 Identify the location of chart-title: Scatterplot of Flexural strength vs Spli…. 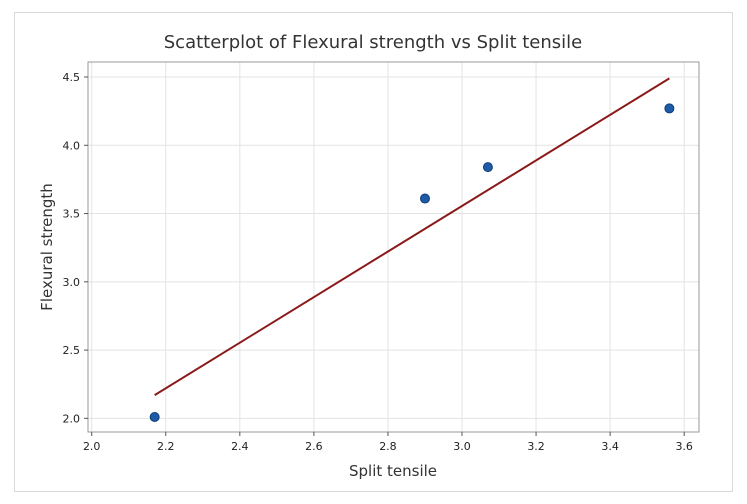
(373, 42).